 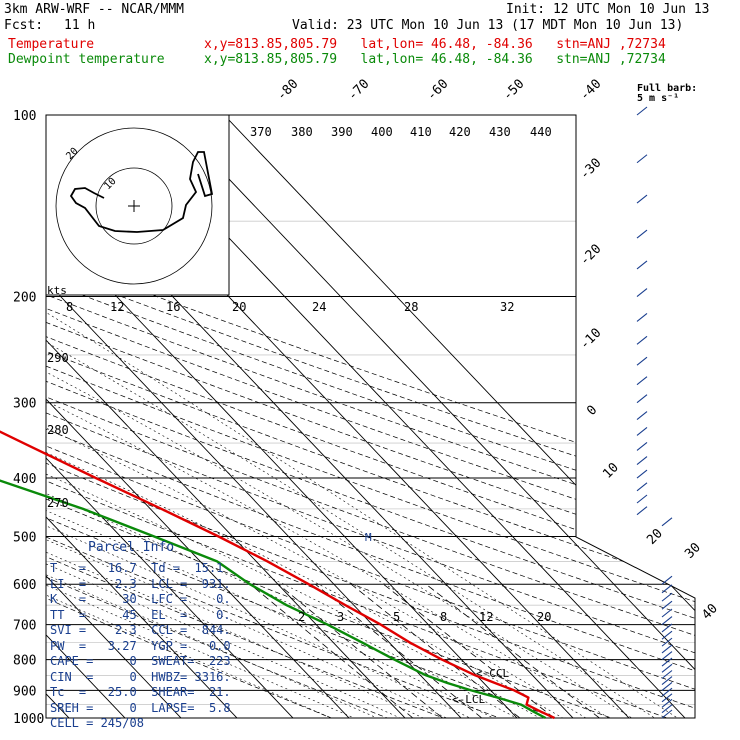 I want to click on hodograph-ring-inner, so click(x=134, y=206).